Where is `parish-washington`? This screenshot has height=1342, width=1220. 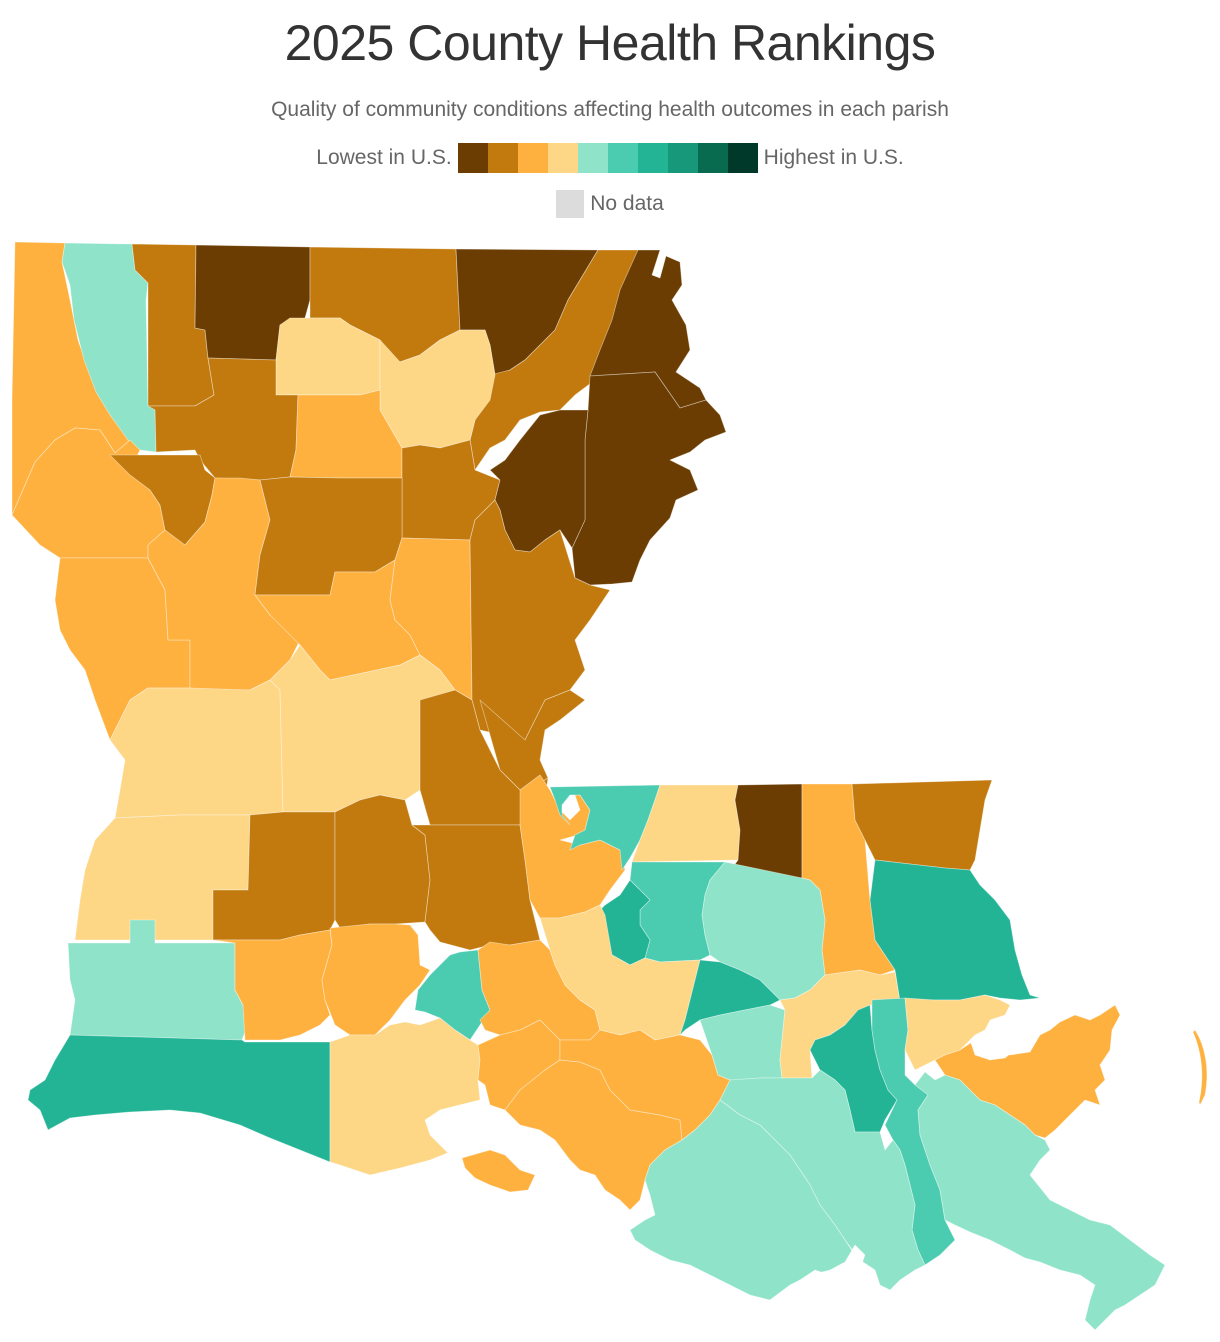
parish-washington is located at coordinates (922, 825).